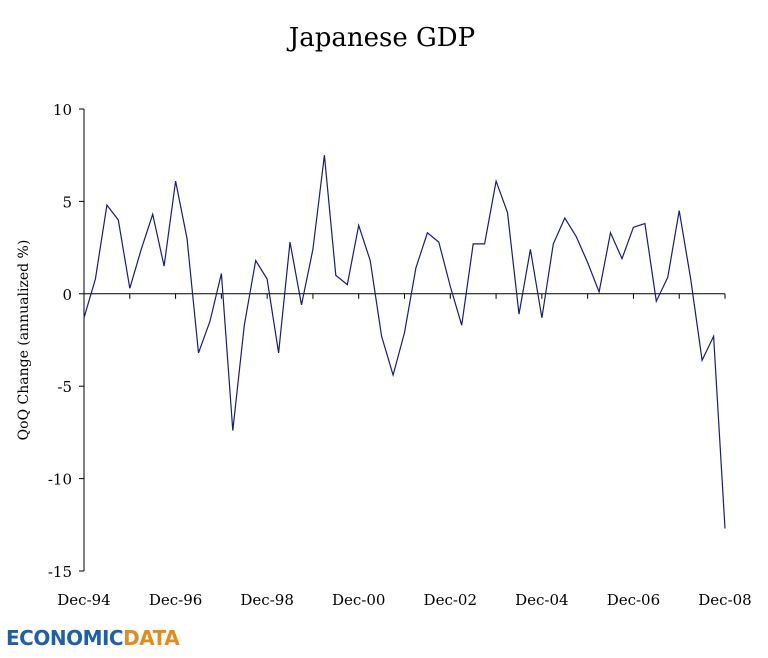 The image size is (768, 658). I want to click on y-tick-label: -15, so click(60, 572).